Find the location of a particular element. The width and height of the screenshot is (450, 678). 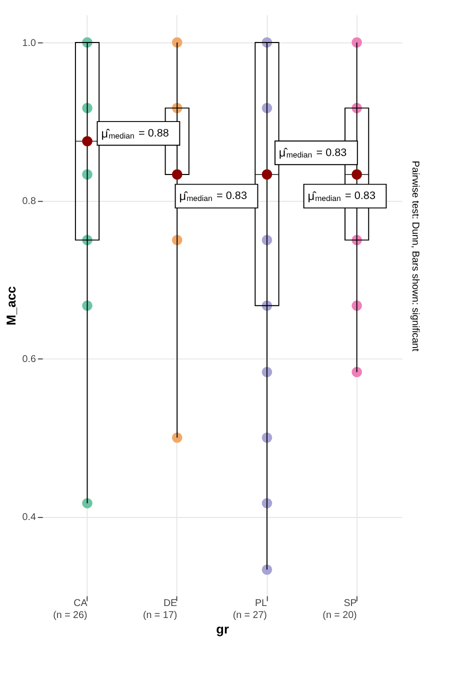

y-tick-label: 0.8 is located at coordinates (29, 201).